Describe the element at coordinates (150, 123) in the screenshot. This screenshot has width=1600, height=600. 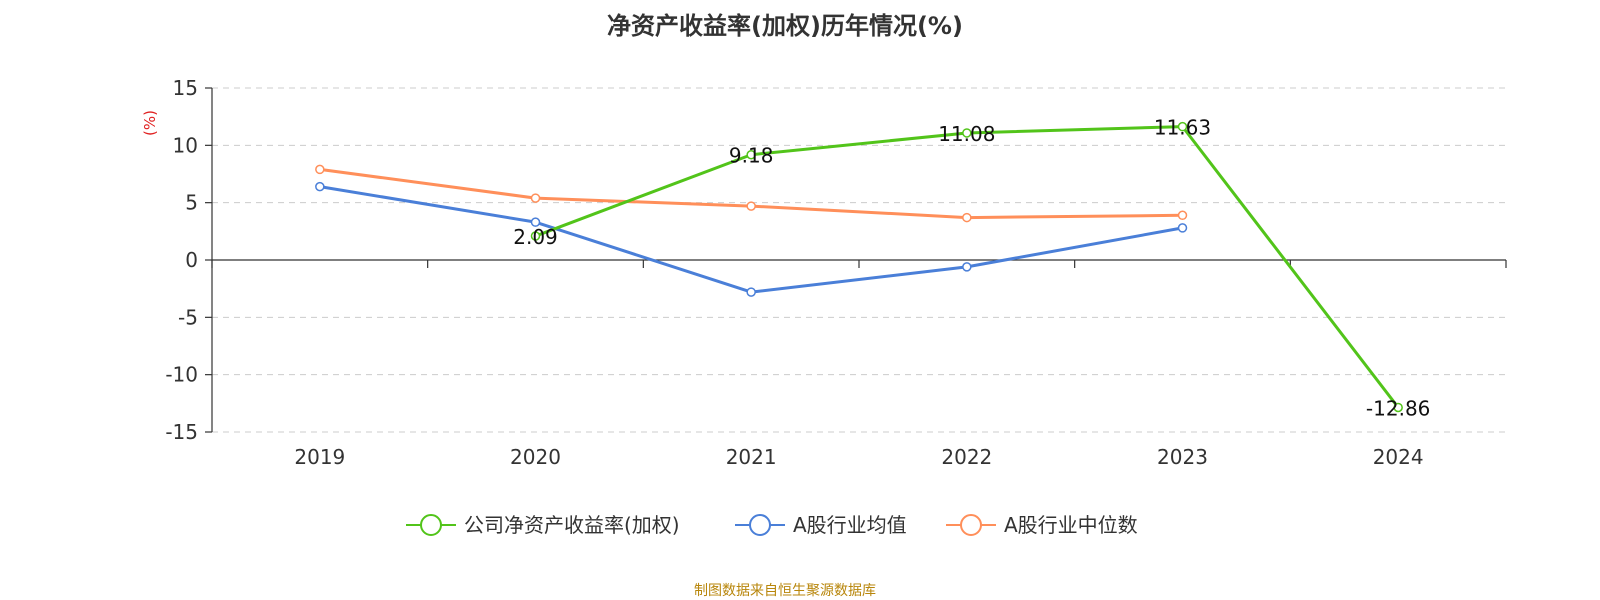
I see `y-axis-unit-label: (%)` at that location.